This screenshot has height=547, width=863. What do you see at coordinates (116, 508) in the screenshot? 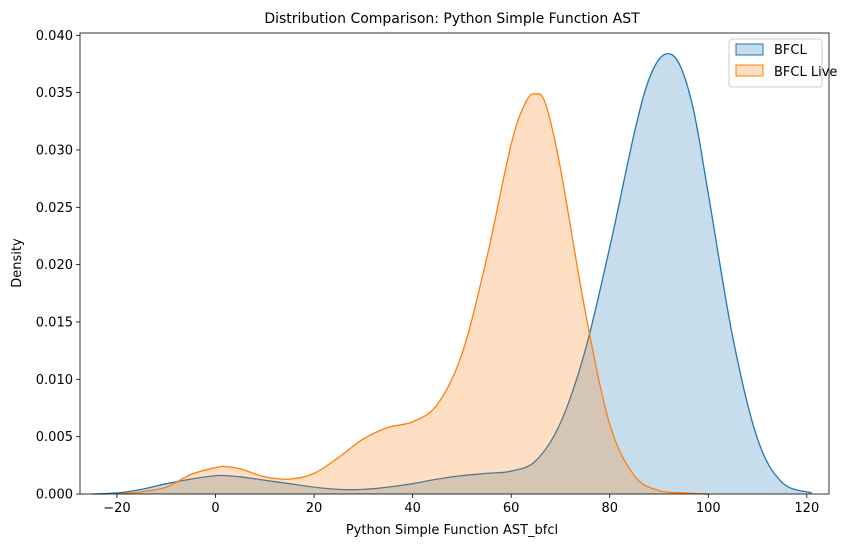
I see `x-tick-label: −20` at bounding box center [116, 508].